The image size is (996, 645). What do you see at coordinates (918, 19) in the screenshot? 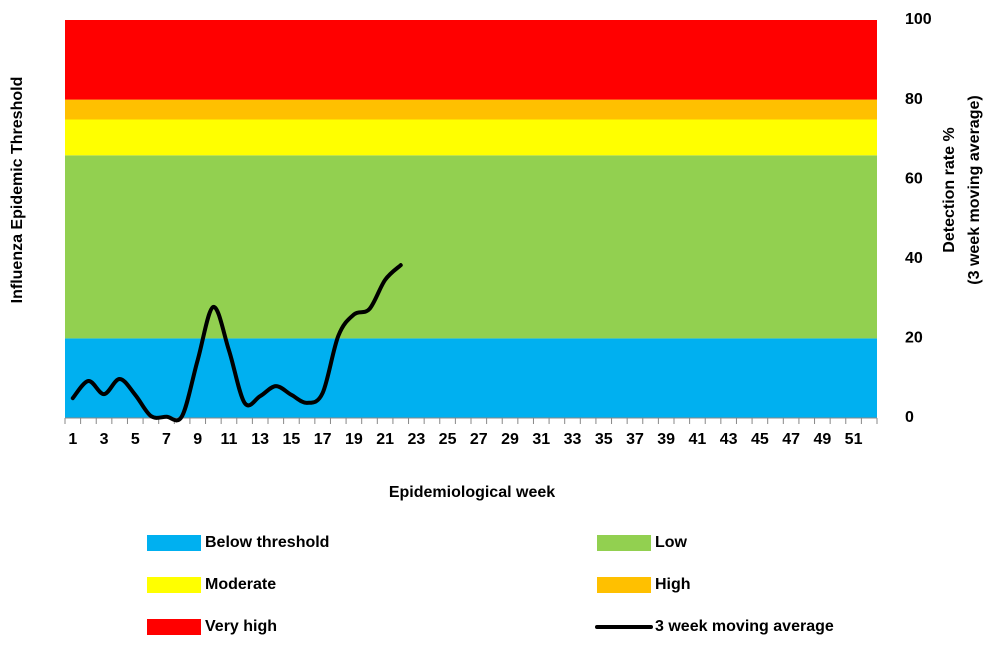
I see `y-tick-label: 100` at bounding box center [918, 19].